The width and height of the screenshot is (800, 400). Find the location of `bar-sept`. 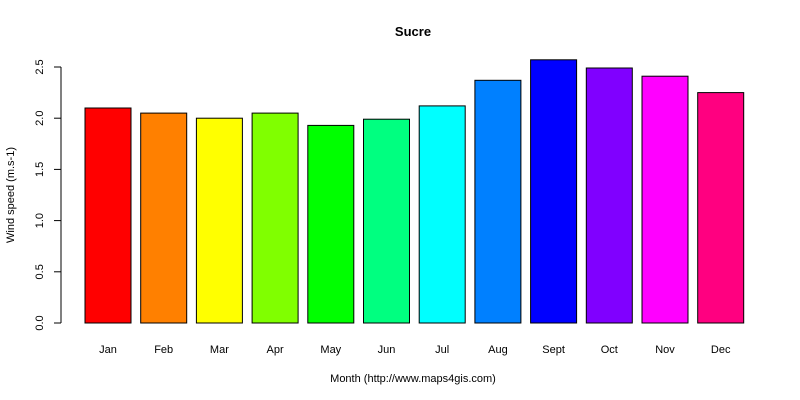

bar-sept is located at coordinates (554, 191).